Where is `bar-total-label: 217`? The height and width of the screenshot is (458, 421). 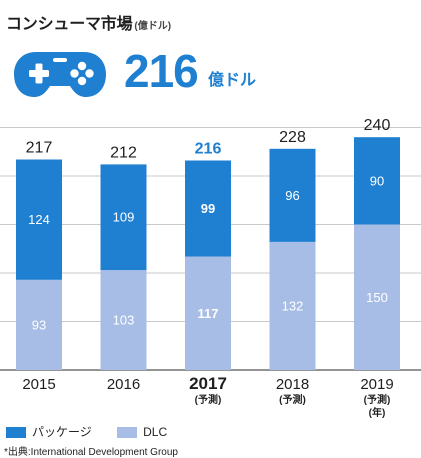 bar-total-label: 217 is located at coordinates (39, 148).